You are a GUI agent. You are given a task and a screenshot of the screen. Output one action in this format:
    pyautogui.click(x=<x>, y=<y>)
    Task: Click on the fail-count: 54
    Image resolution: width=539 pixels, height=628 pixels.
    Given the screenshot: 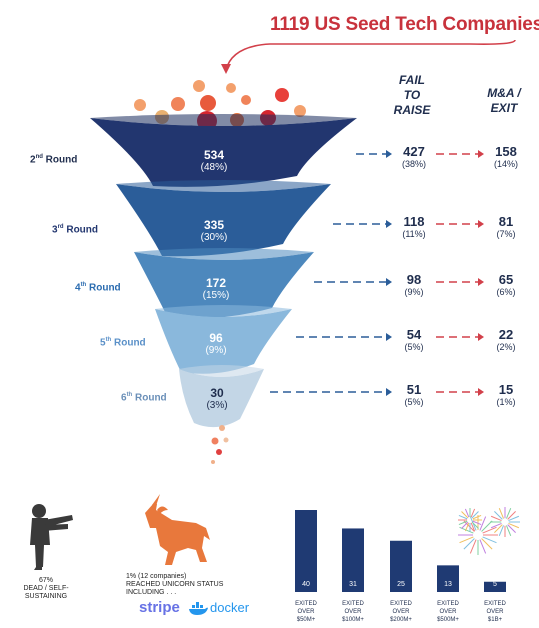 What is the action you would take?
    pyautogui.click(x=414, y=334)
    